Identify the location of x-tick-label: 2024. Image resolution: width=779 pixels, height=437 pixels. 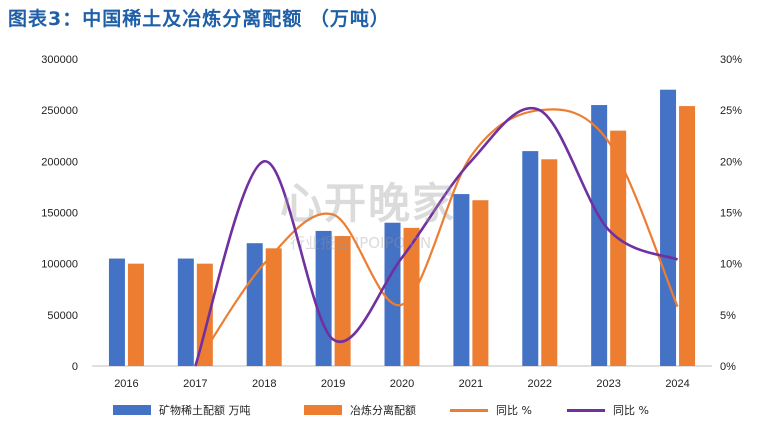
(677, 384).